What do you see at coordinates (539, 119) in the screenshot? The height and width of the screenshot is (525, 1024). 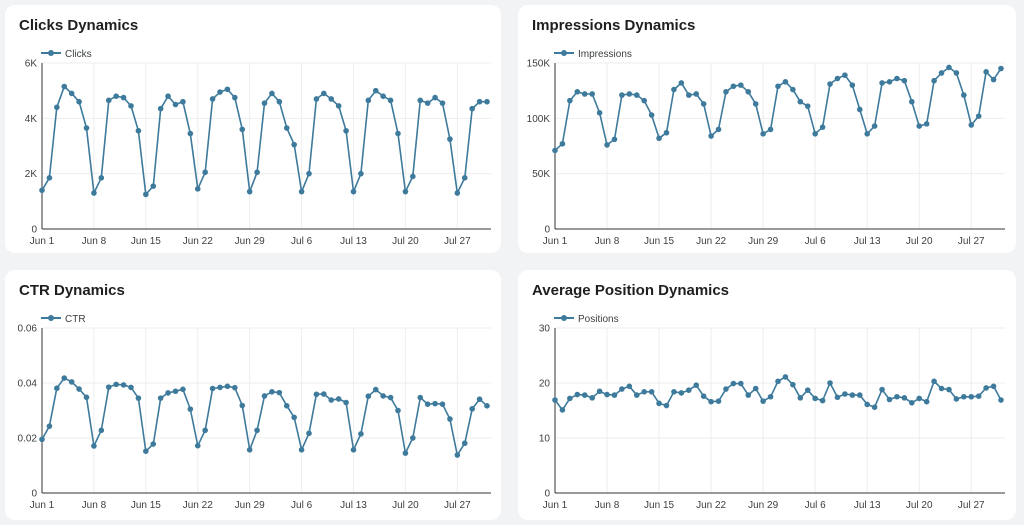 I see `y-tick-label: 100K` at bounding box center [539, 119].